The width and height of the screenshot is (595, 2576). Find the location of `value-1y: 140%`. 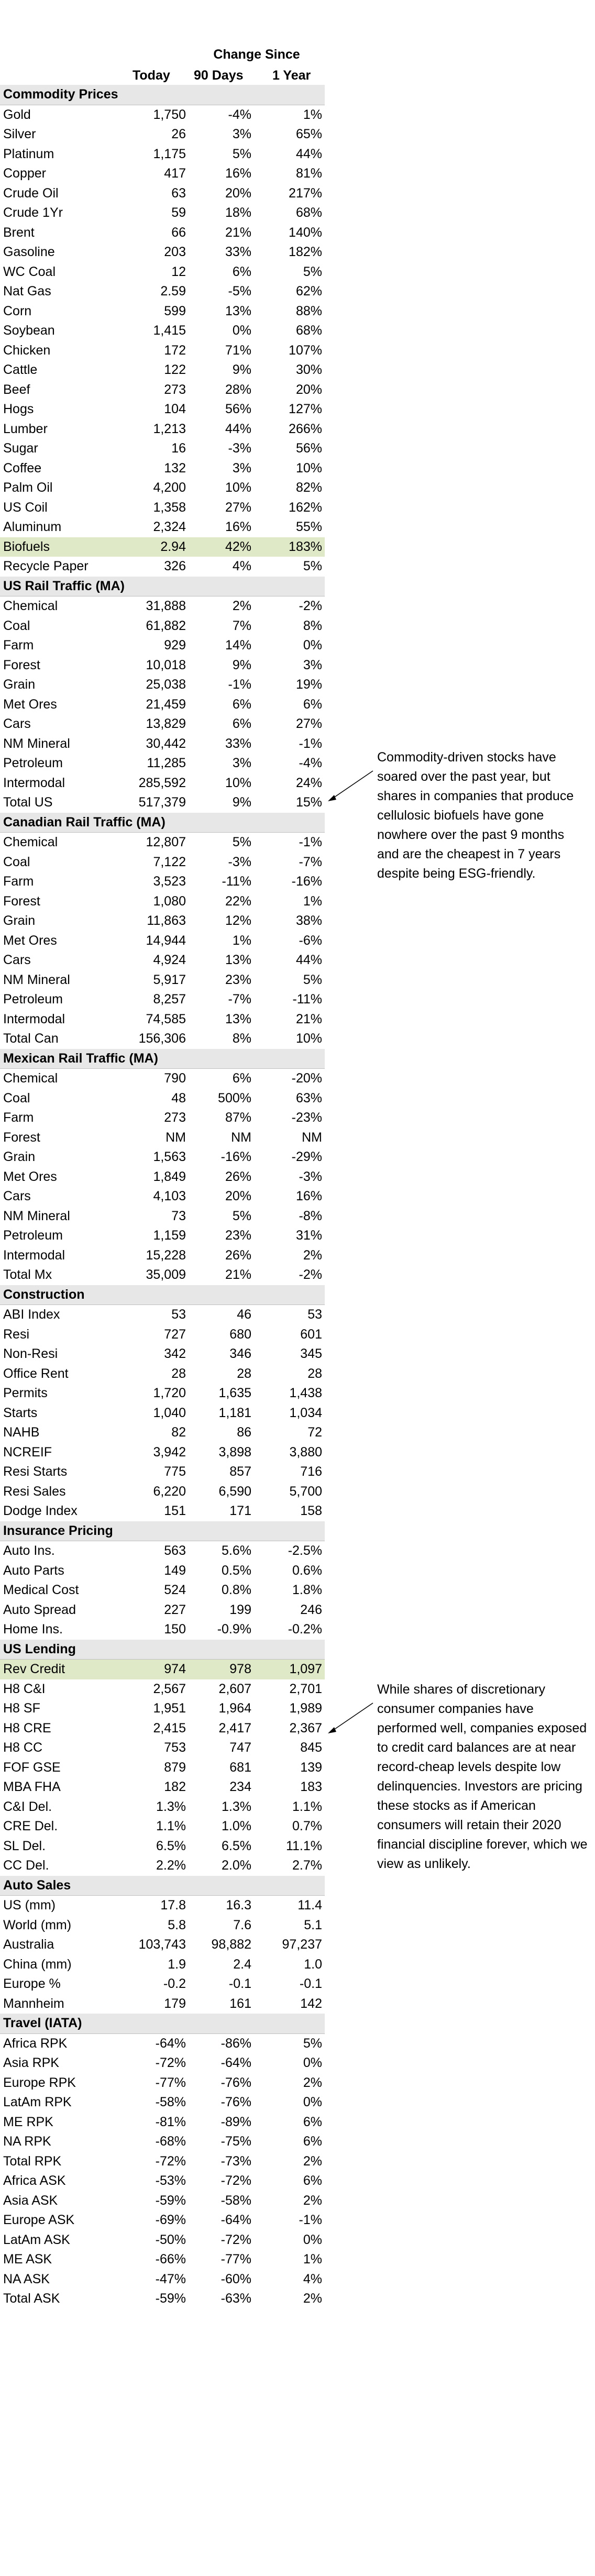

value-1y: 140% is located at coordinates (306, 232).